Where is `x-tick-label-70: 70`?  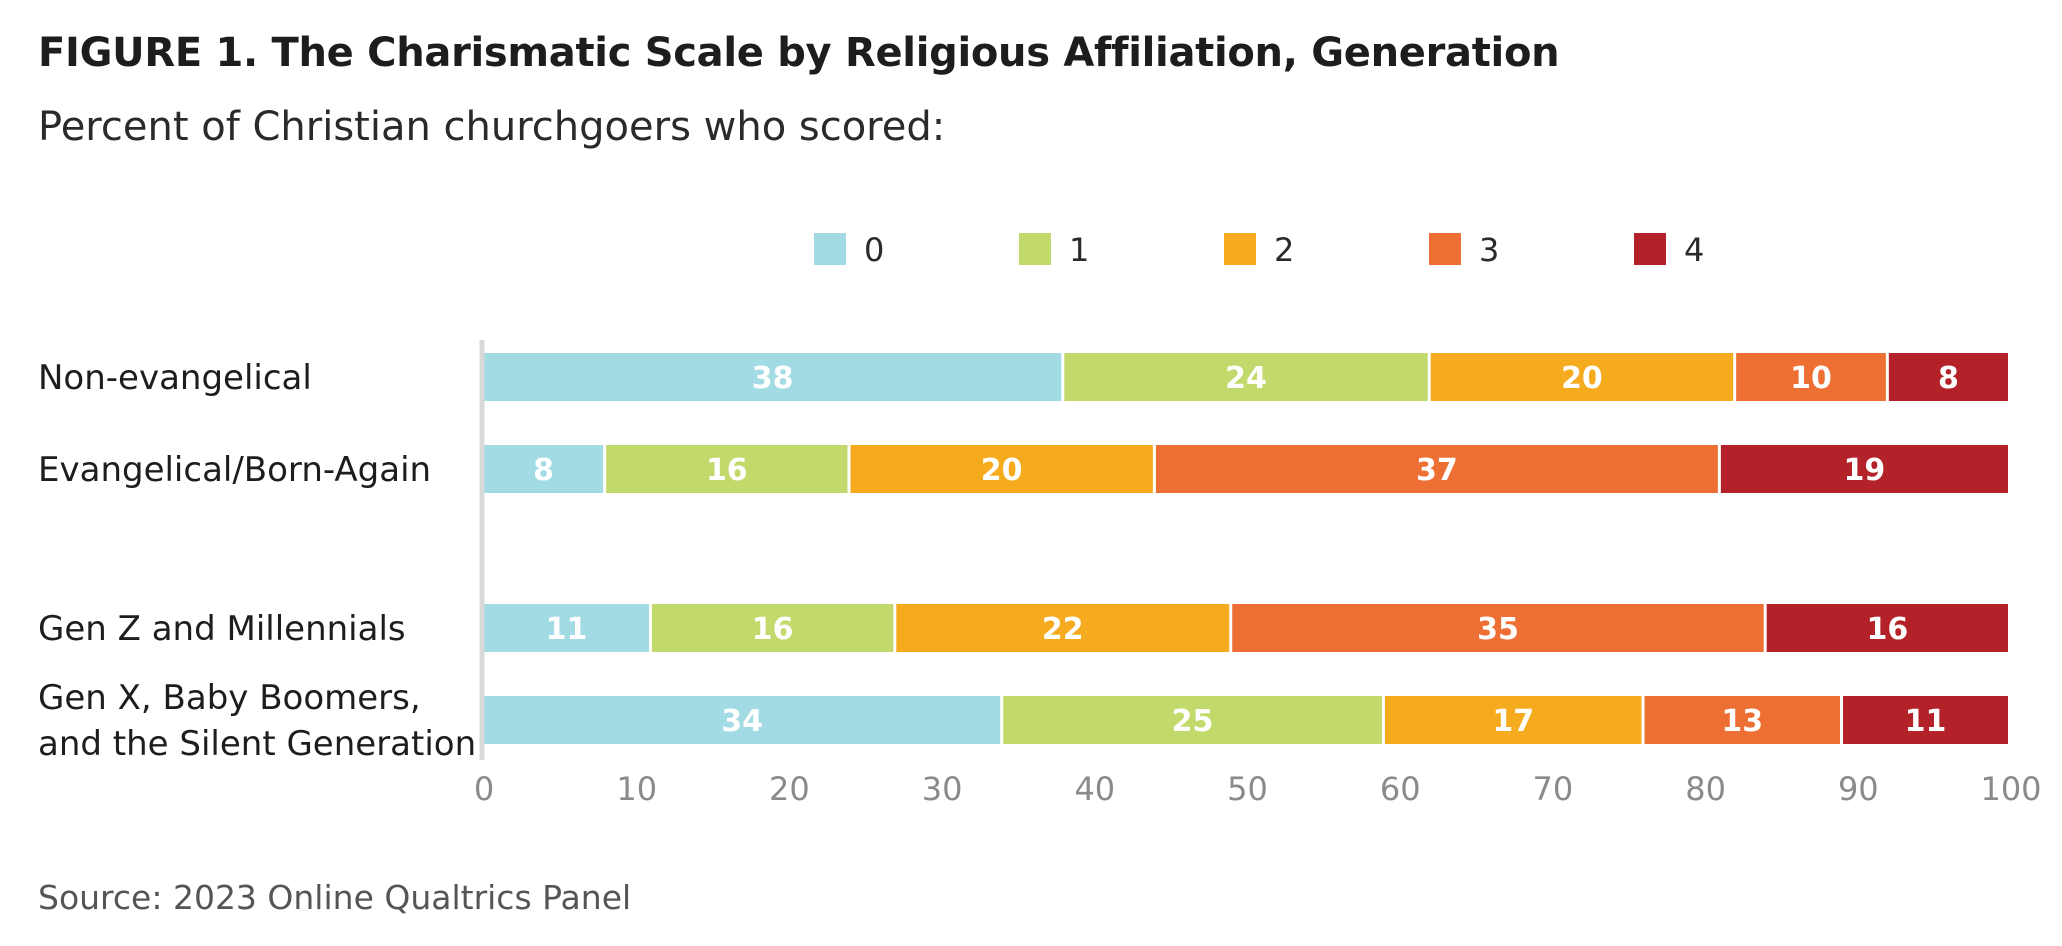 x-tick-label-70: 70 is located at coordinates (1553, 789).